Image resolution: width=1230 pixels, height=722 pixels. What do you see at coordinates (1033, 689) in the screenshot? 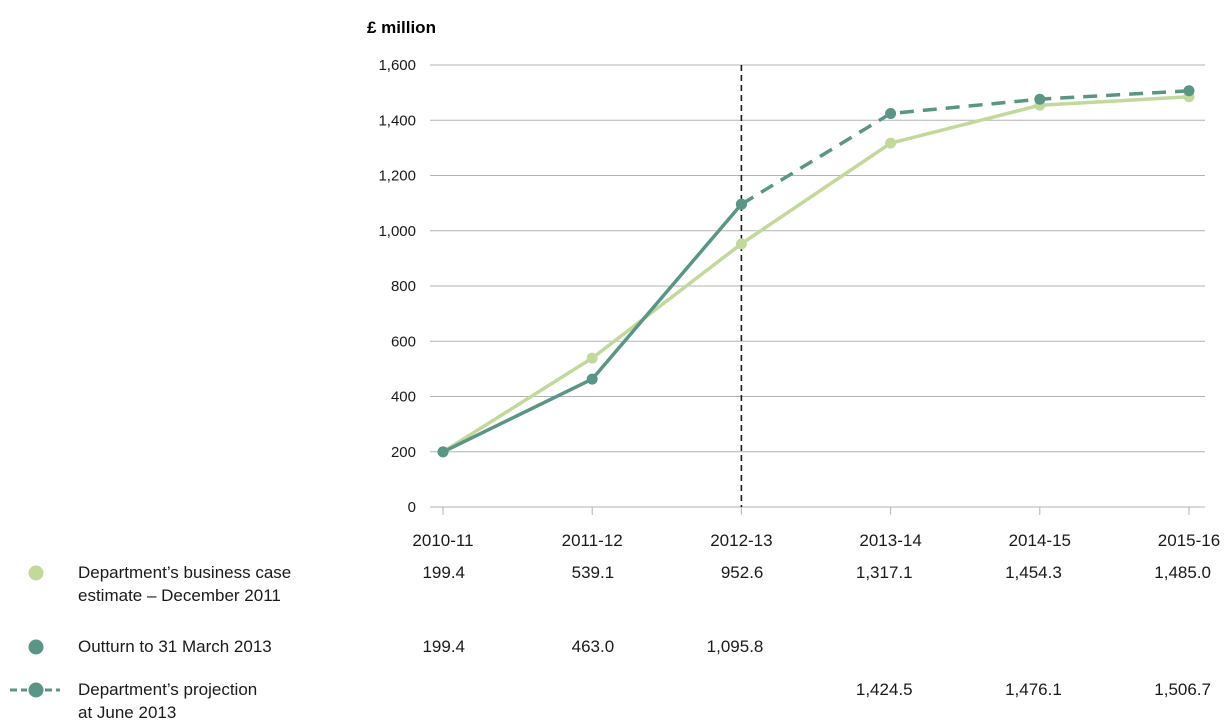
I see `table-value: 1,476.1` at bounding box center [1033, 689].